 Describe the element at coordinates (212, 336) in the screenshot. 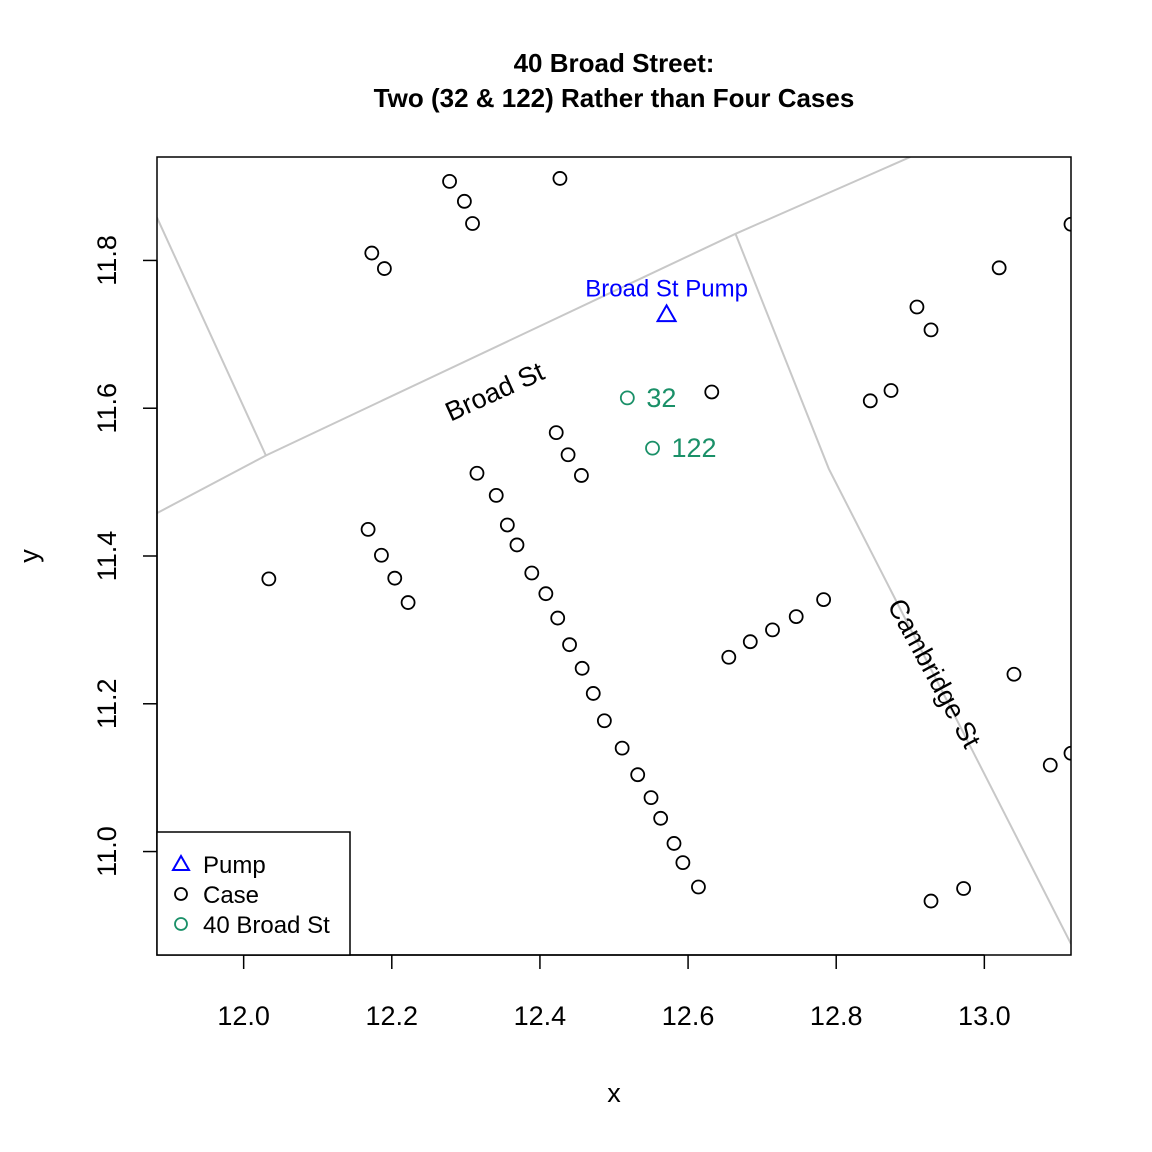

I see `road-line` at that location.